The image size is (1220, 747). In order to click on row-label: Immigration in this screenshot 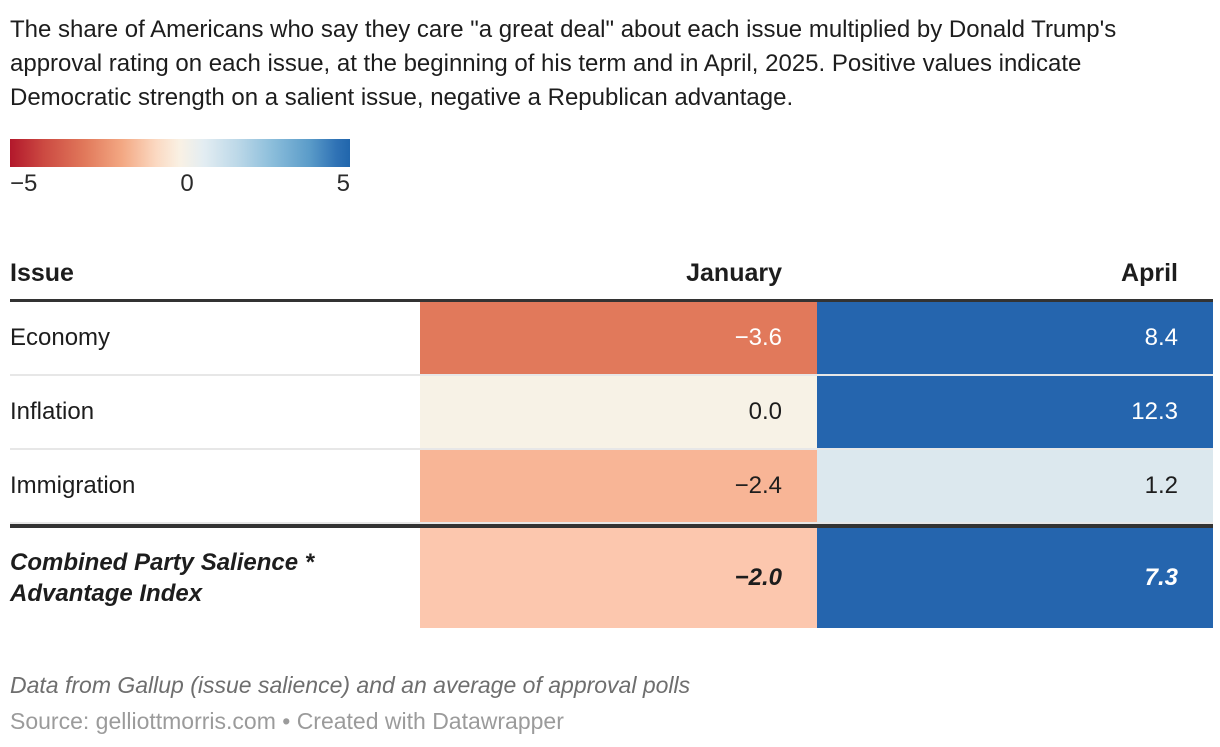, I will do `click(73, 485)`.